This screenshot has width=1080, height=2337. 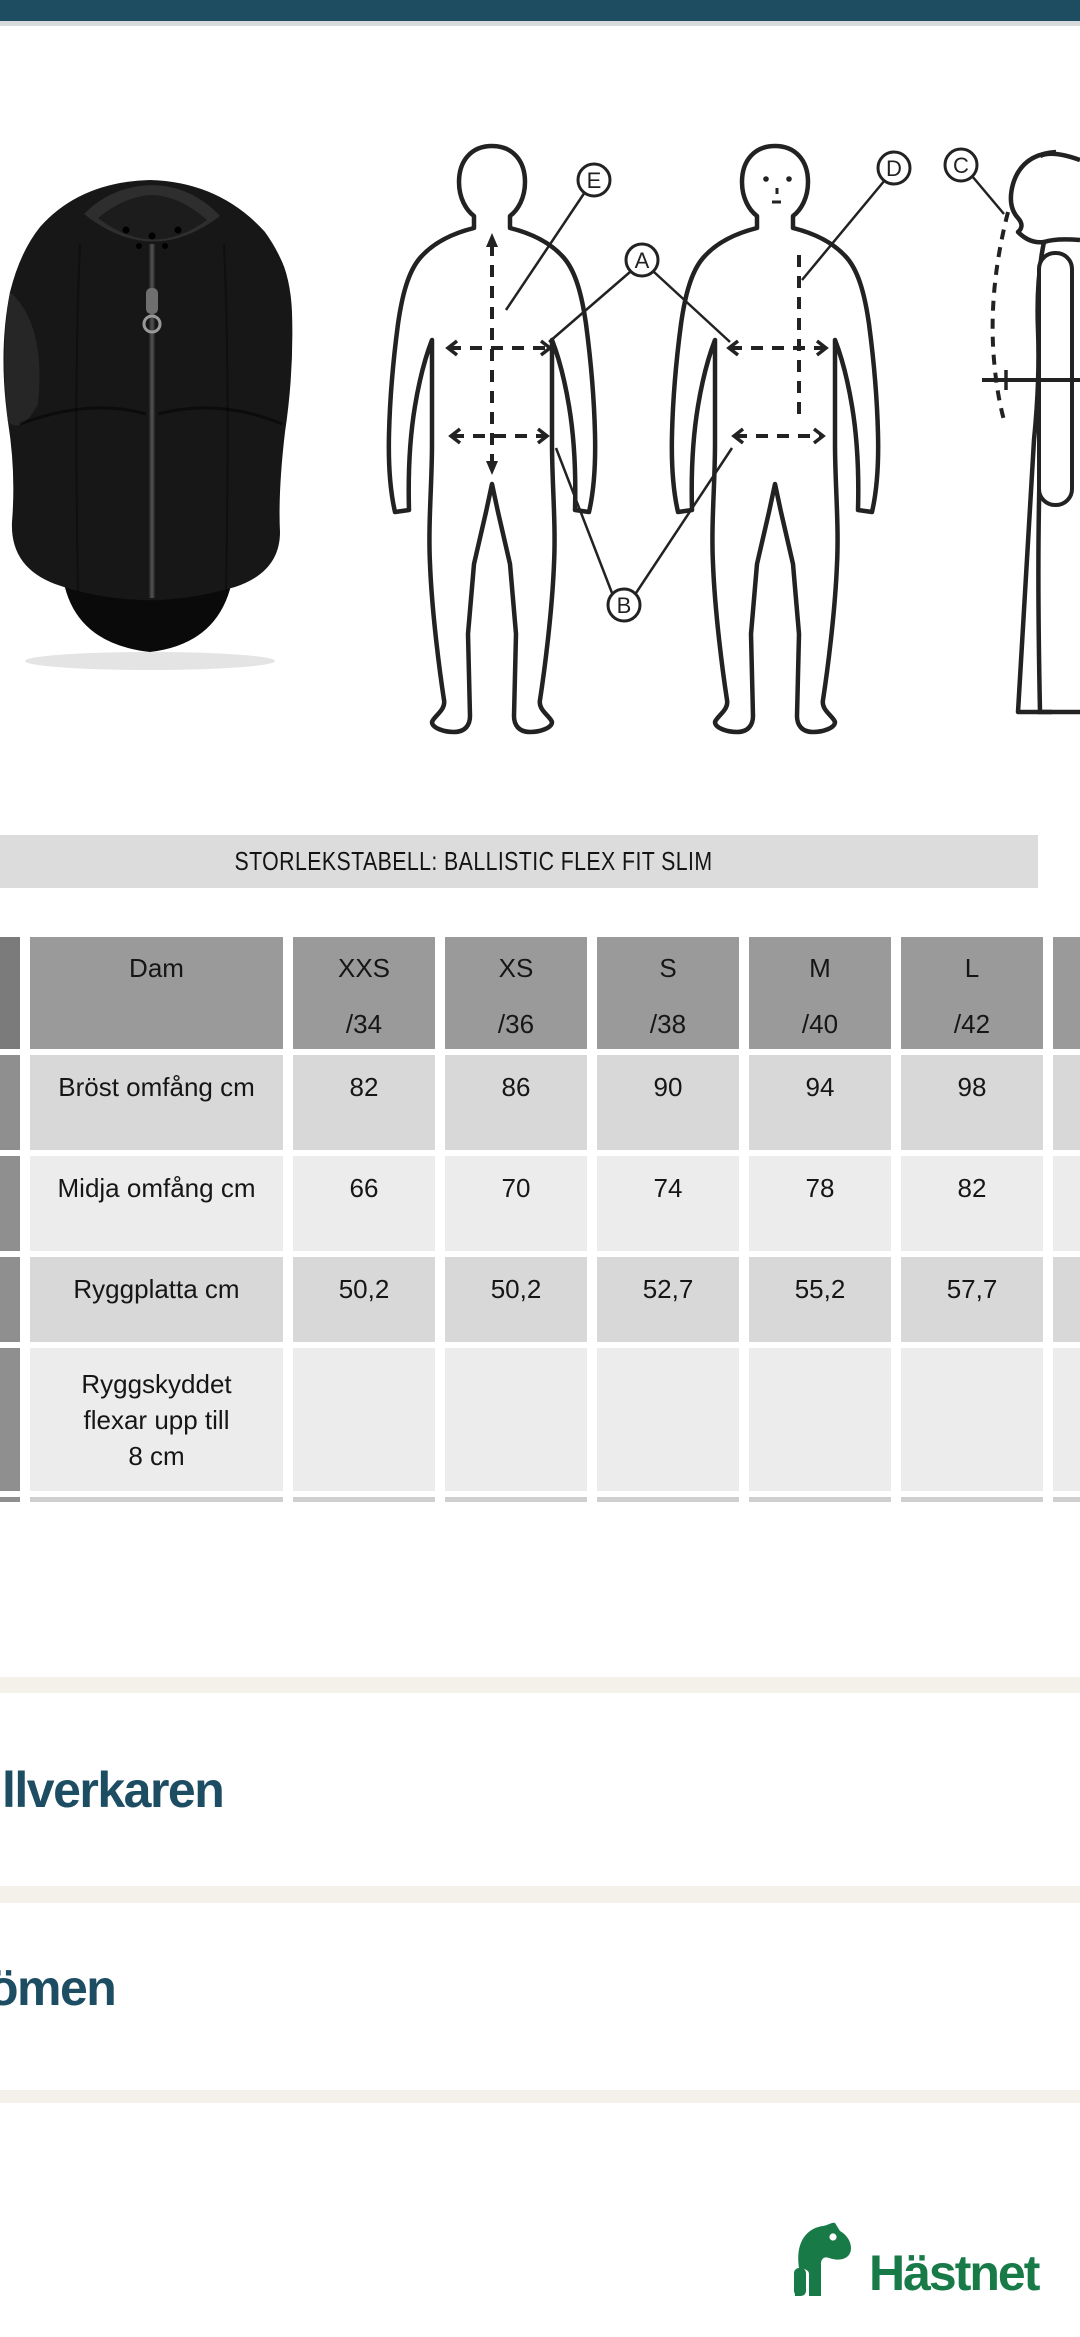 What do you see at coordinates (364, 993) in the screenshot?
I see `column-header-xxs: XXS /34` at bounding box center [364, 993].